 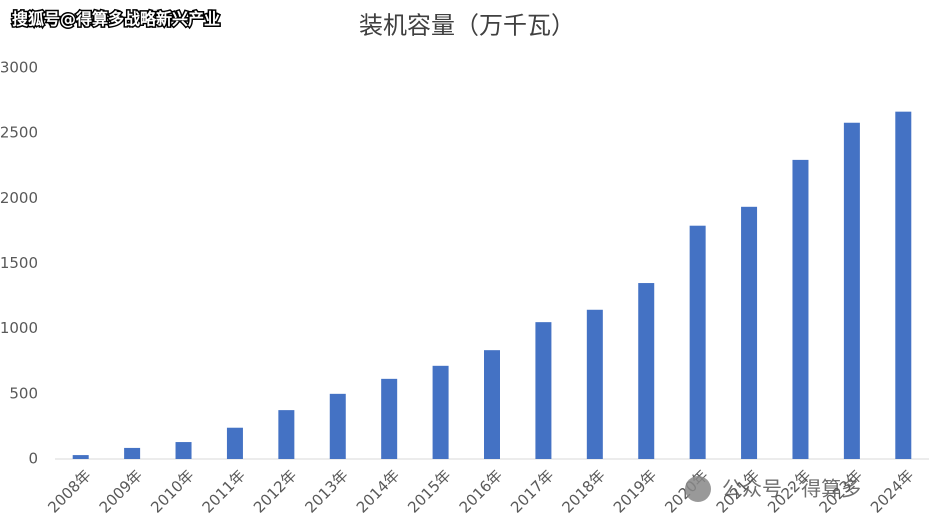 I want to click on x-tick-label: 2018年, so click(x=583, y=491).